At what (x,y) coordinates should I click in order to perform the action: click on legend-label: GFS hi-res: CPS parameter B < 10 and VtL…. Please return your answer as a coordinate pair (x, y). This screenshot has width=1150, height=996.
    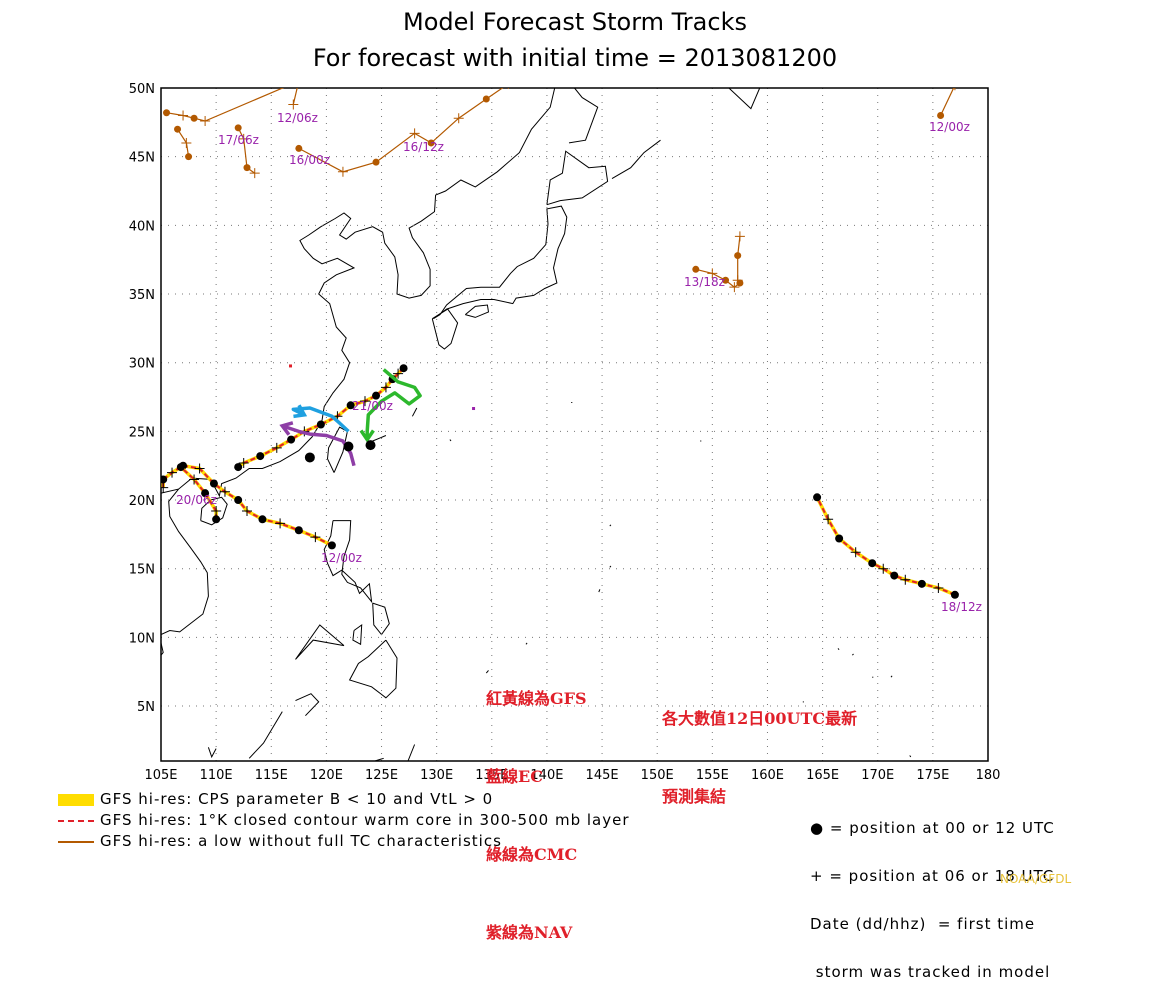
    Looking at the image, I should click on (297, 799).